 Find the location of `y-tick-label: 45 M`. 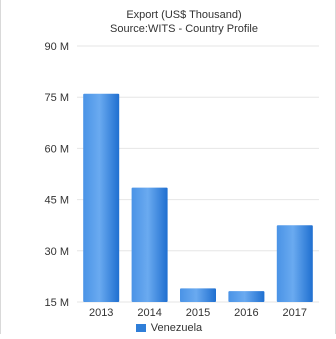

y-tick-label: 45 M is located at coordinates (57, 201).